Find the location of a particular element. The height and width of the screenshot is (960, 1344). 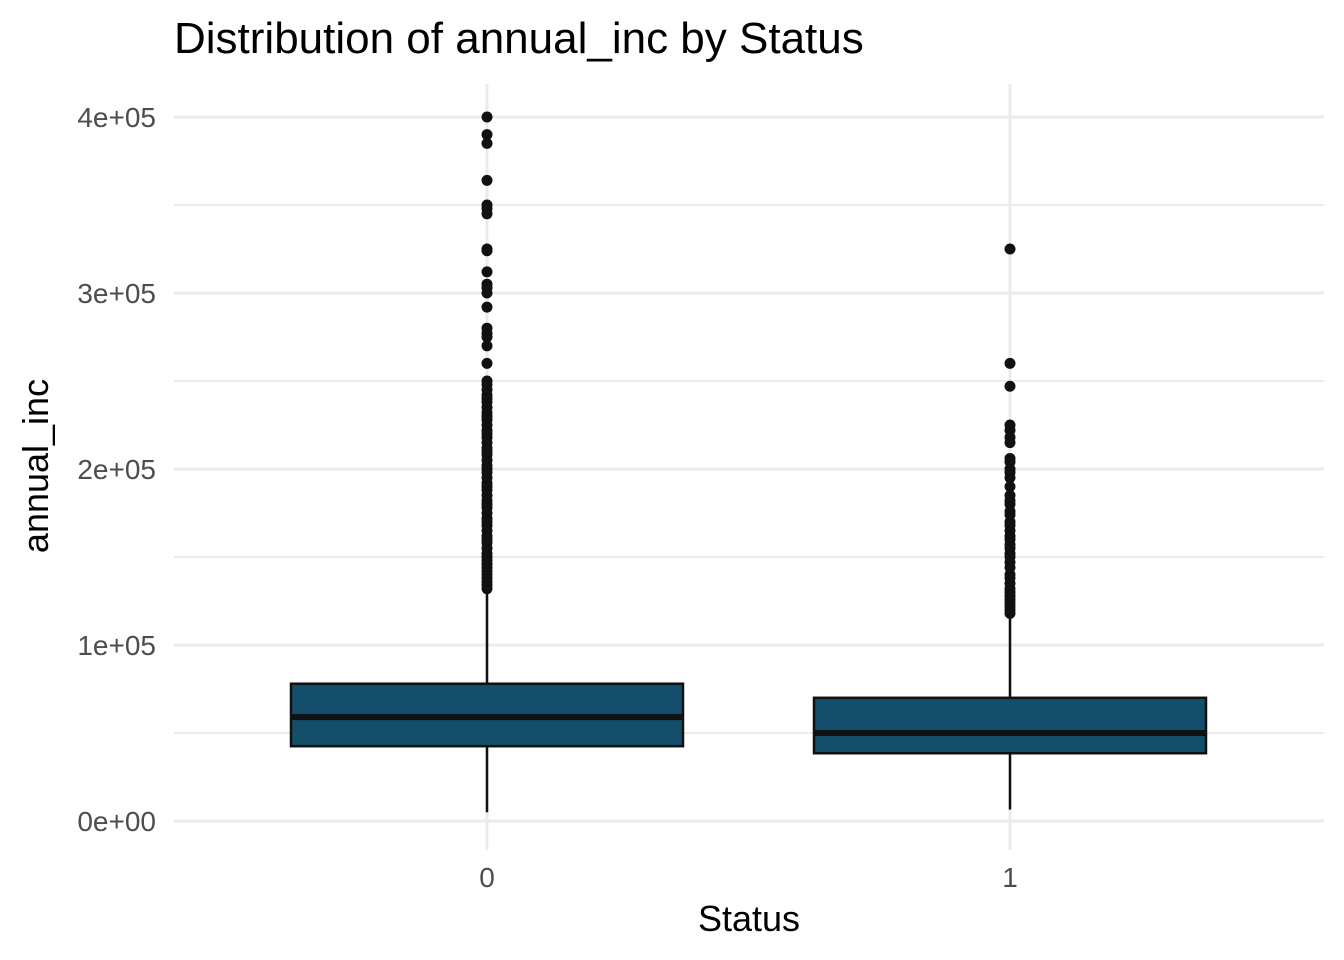

x-tick-label: 0 is located at coordinates (487, 877).